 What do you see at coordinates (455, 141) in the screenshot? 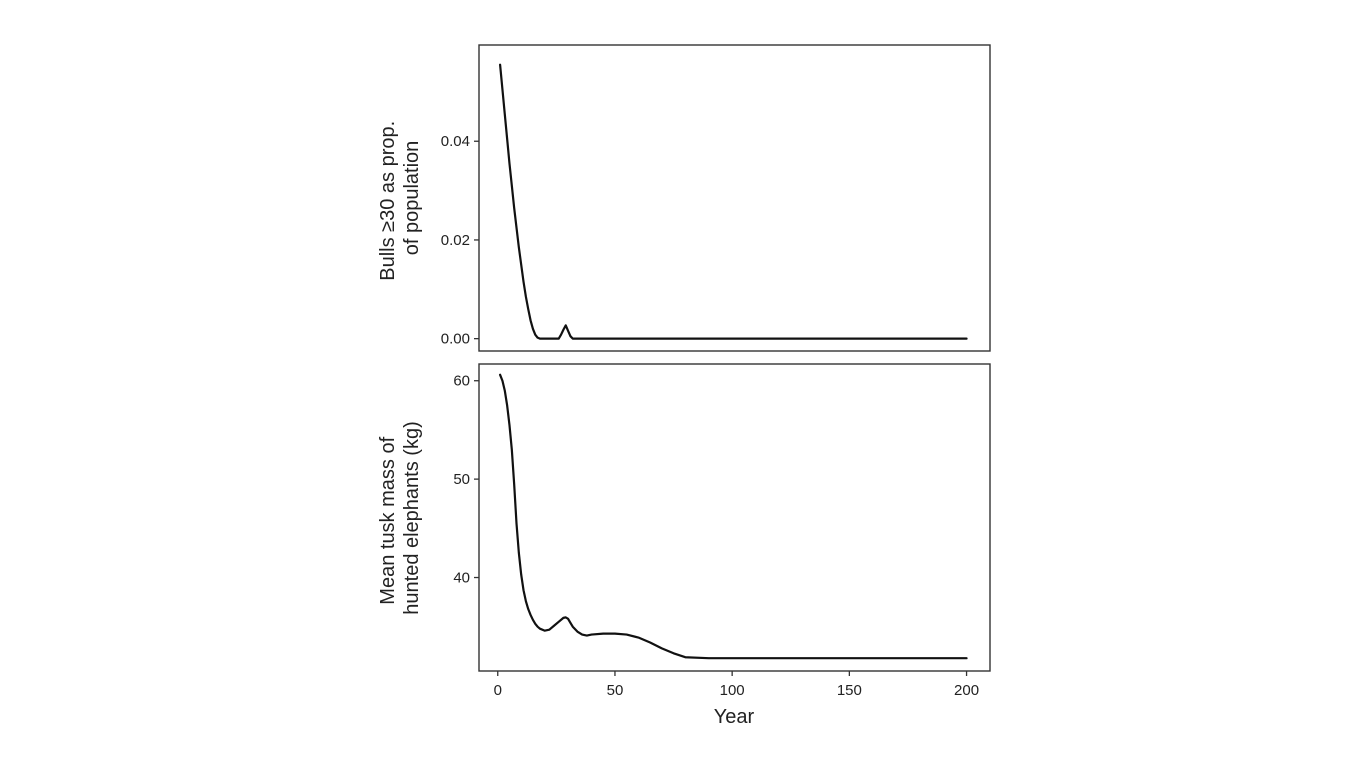
I see `top-y-tick-label: 0.04` at bounding box center [455, 141].